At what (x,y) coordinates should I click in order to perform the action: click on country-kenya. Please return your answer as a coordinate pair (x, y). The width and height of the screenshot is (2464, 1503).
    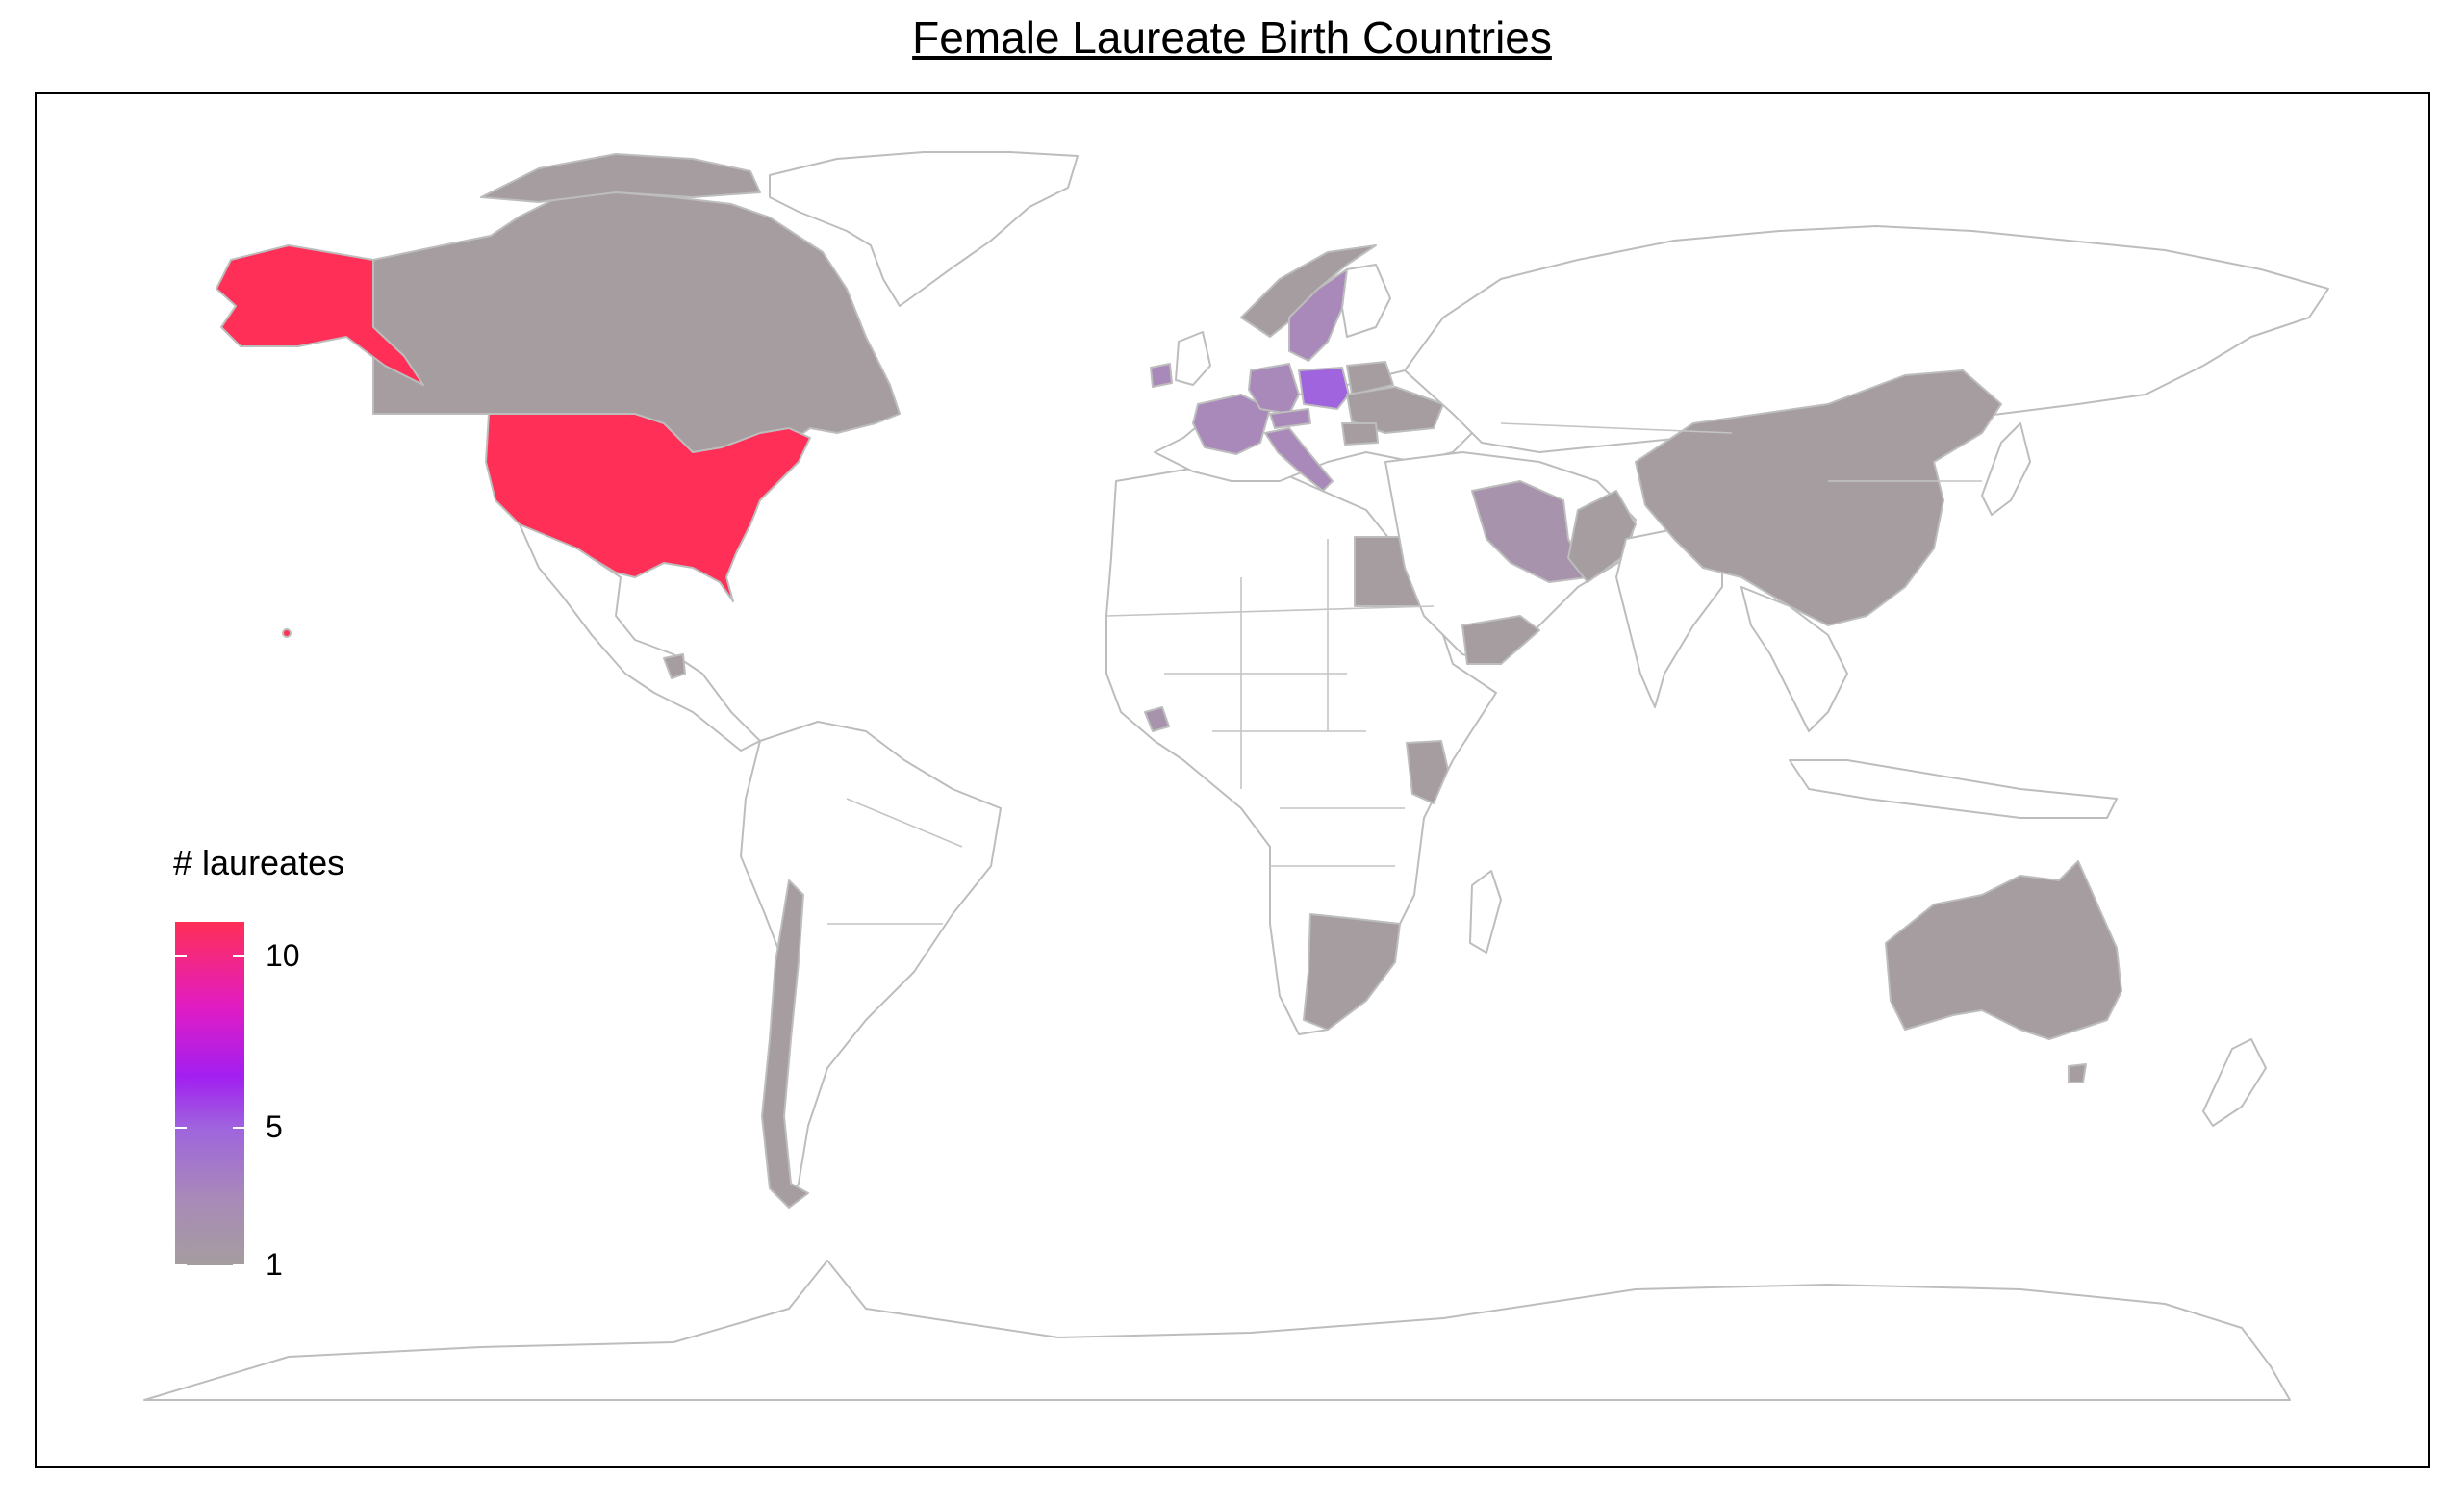
    Looking at the image, I should click on (1427, 772).